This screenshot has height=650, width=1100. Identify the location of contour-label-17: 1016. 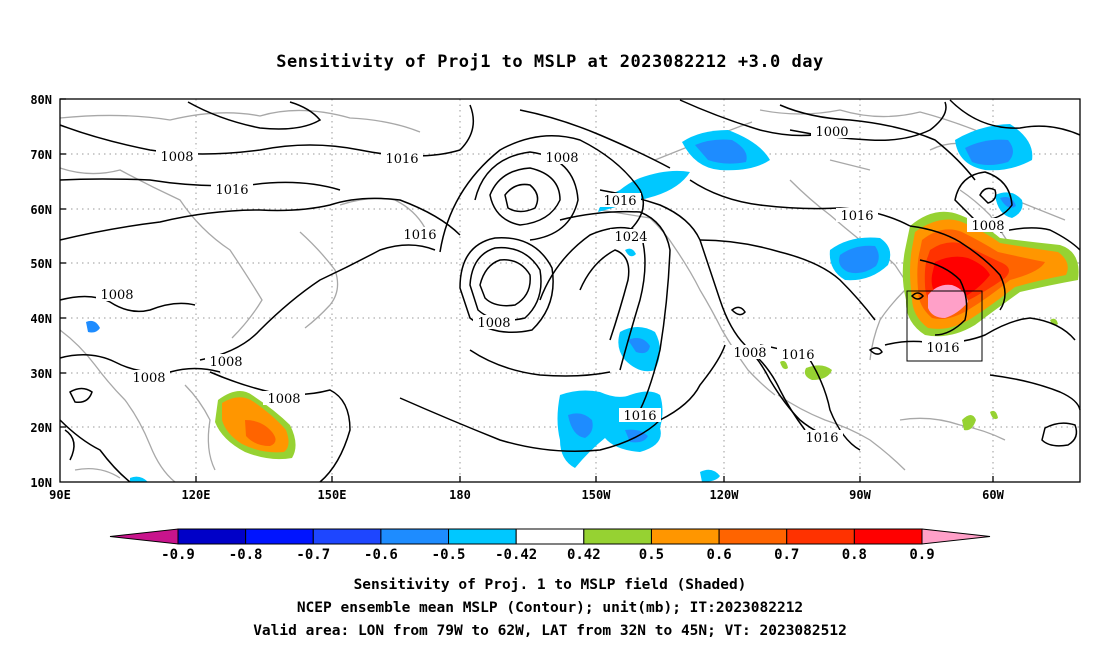
(942, 348).